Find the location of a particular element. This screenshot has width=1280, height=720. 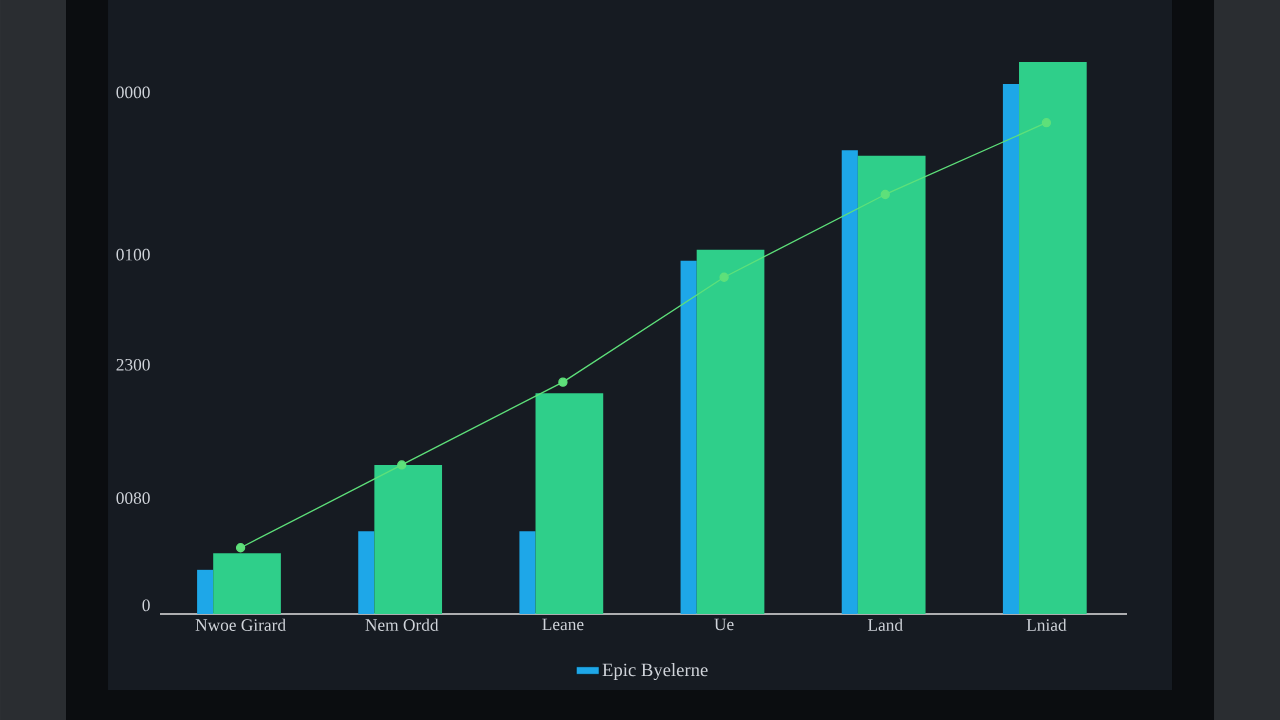

x-tick-label: Ue is located at coordinates (724, 624).